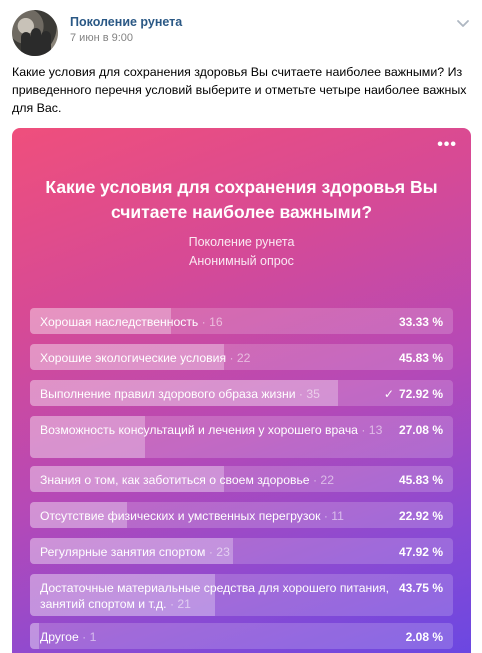  Describe the element at coordinates (241, 636) in the screenshot. I see `poll-option: Другое · 1 2.08 %` at that location.